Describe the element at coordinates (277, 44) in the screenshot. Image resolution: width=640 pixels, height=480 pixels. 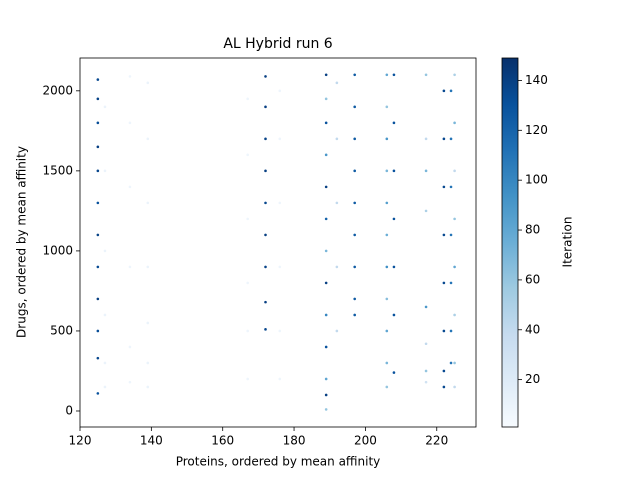
I see `chart-title: AL Hybrid run 6` at that location.